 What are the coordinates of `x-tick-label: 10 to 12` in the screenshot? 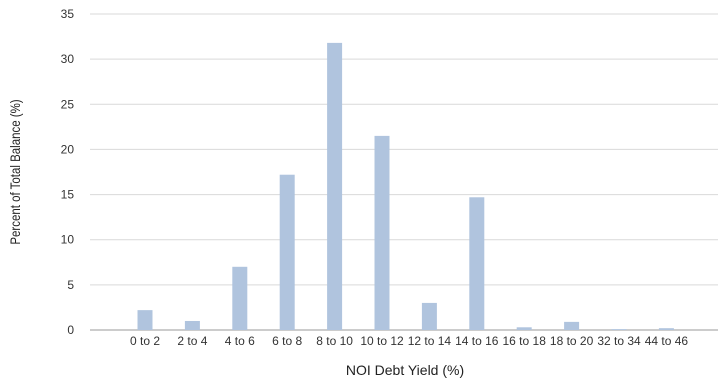 It's located at (382, 341).